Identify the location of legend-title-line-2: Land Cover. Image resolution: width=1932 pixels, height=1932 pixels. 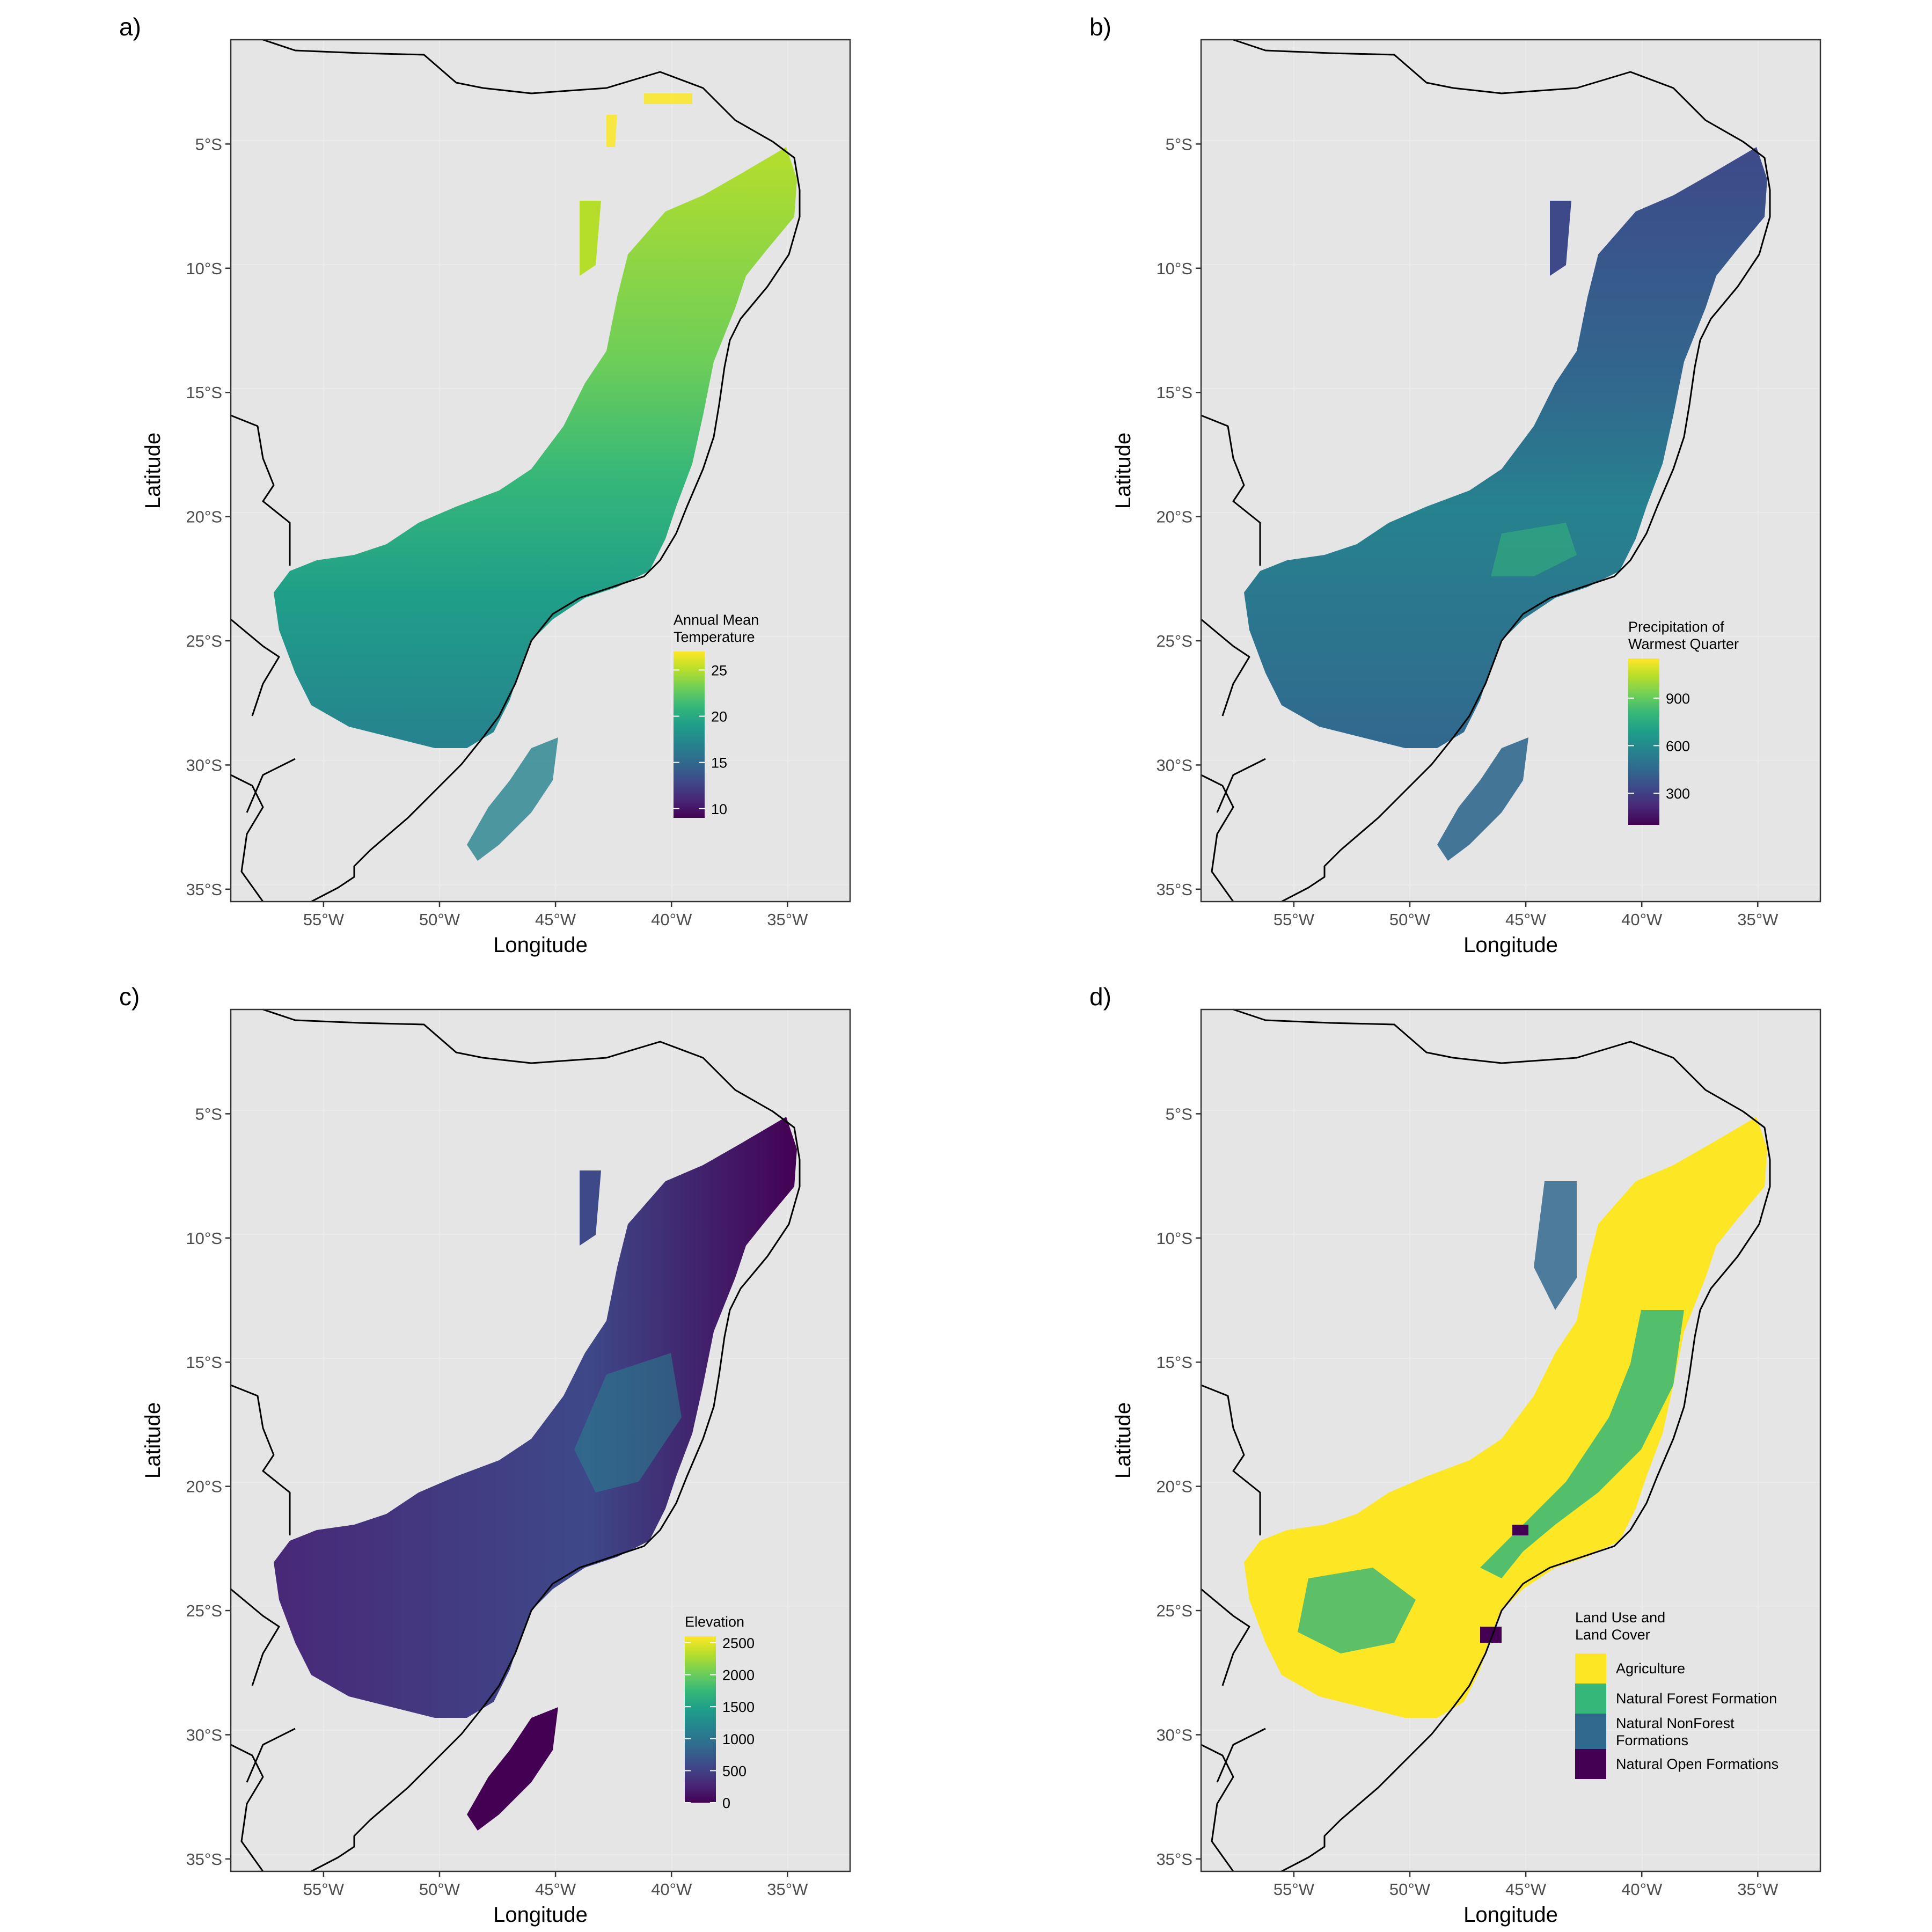
(1612, 1635).